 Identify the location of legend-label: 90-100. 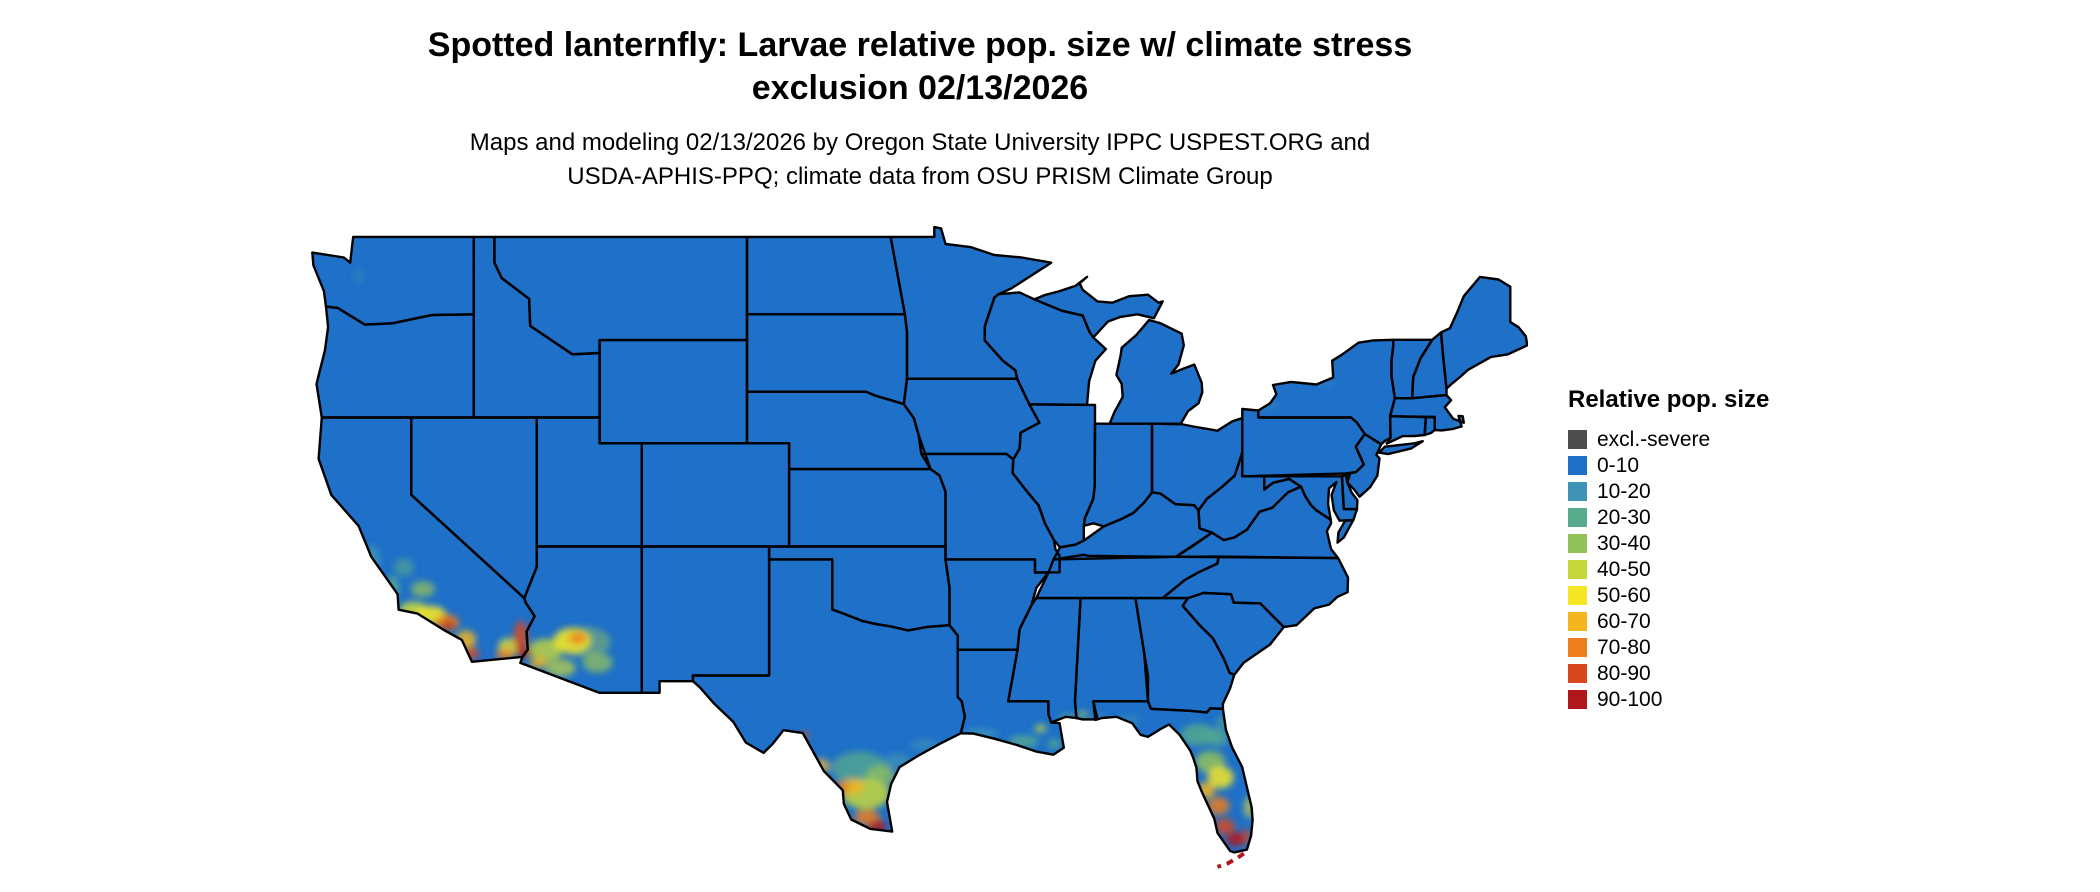
(1630, 699).